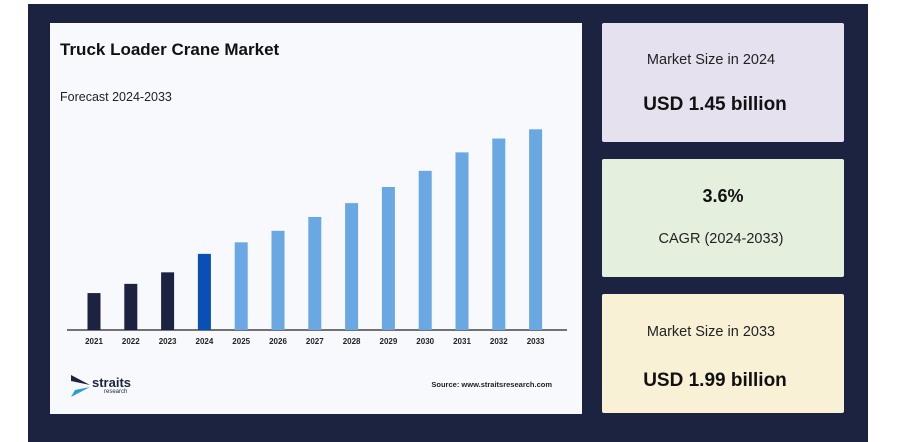  Describe the element at coordinates (352, 266) in the screenshot. I see `bar-2028` at that location.